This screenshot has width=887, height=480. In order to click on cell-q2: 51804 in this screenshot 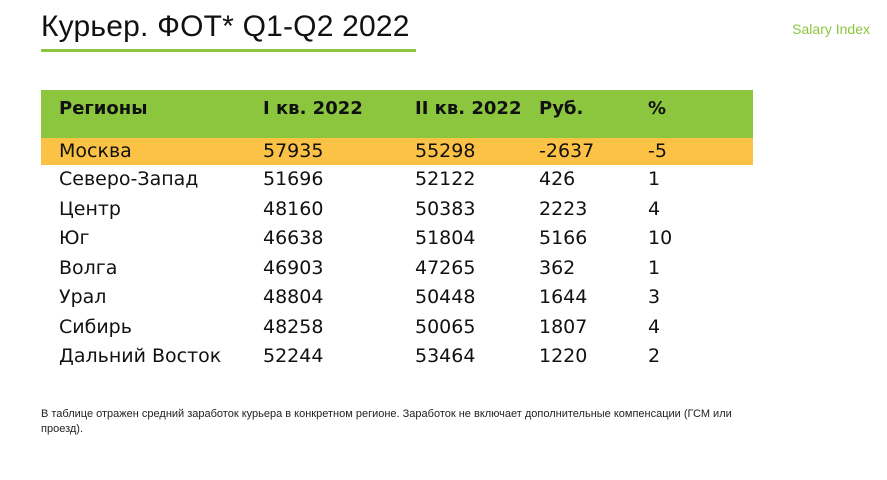, I will do `click(445, 238)`.